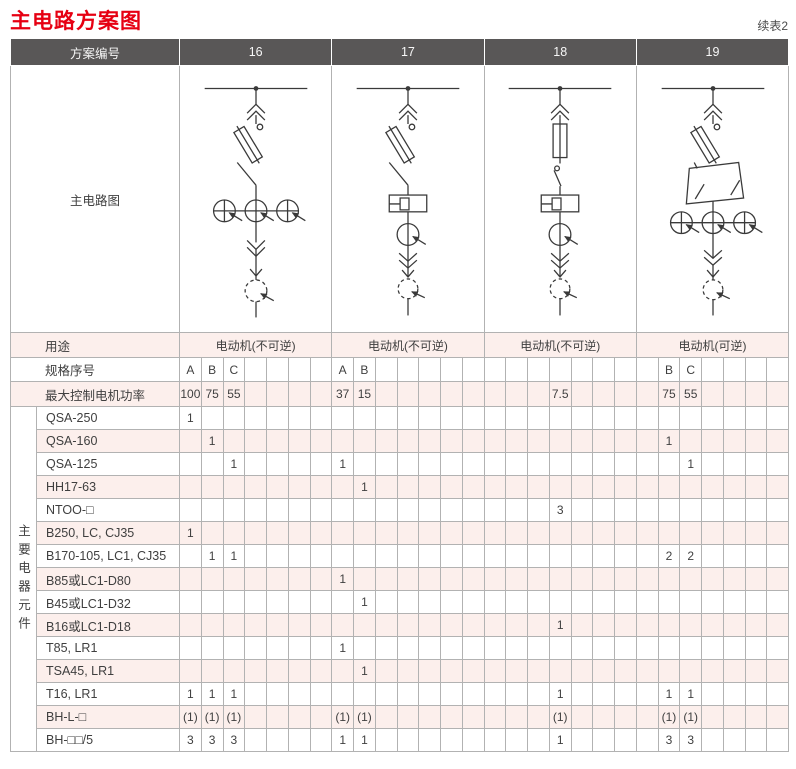 This screenshot has height=769, width=796. Describe the element at coordinates (234, 369) in the screenshot. I see `spec-letter-cell: C` at that location.